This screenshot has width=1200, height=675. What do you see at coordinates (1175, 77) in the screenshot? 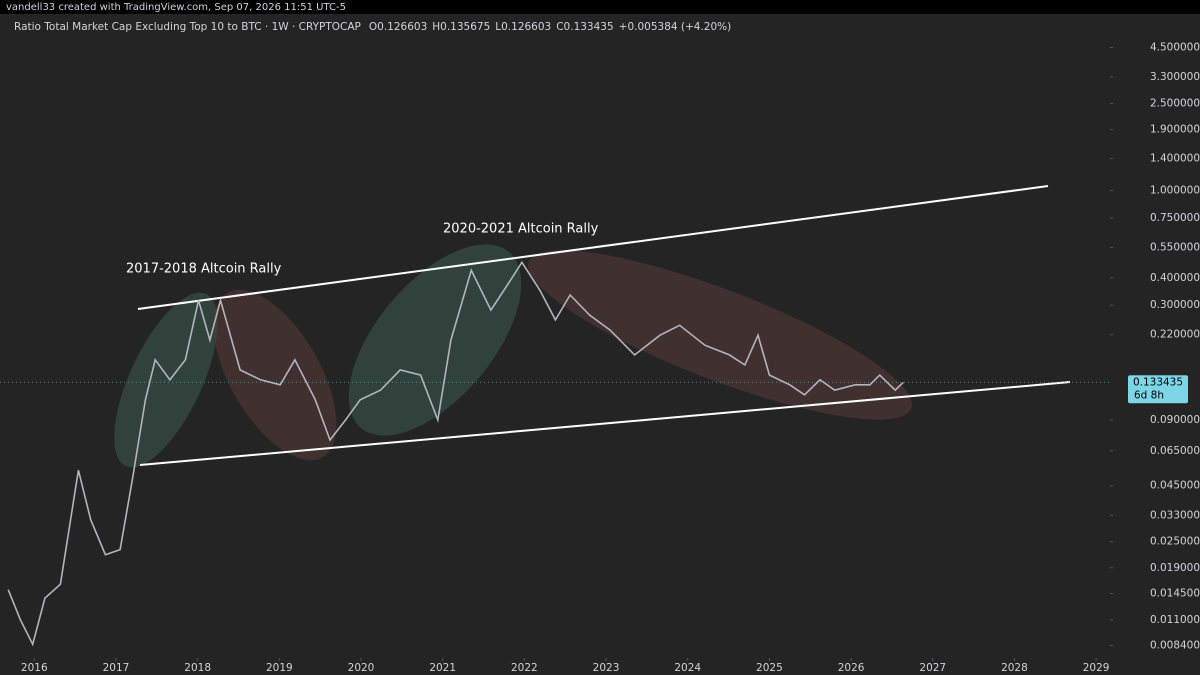
I see `y-tick-label: 3.300000` at bounding box center [1175, 77].